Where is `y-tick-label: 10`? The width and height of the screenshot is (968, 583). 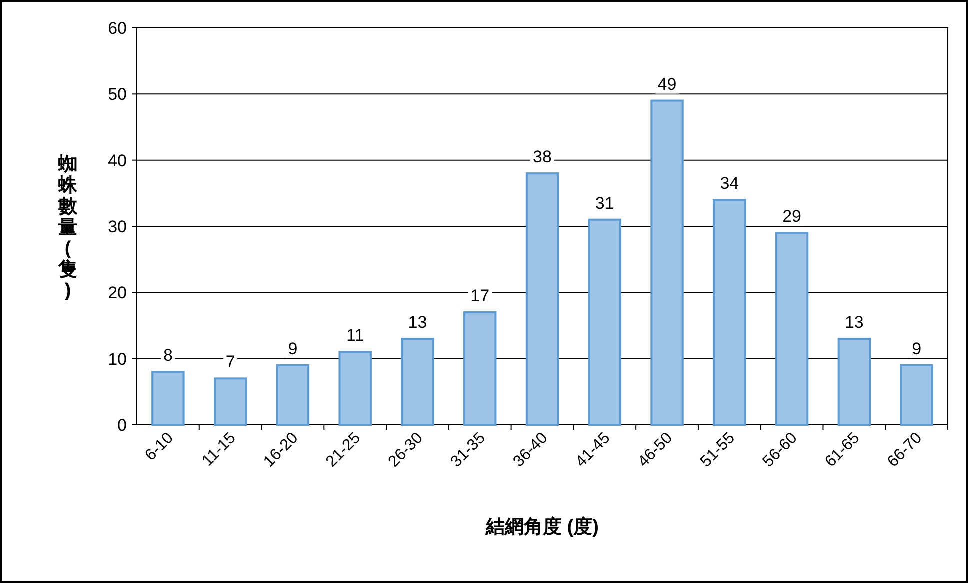 y-tick-label: 10 is located at coordinates (117, 359).